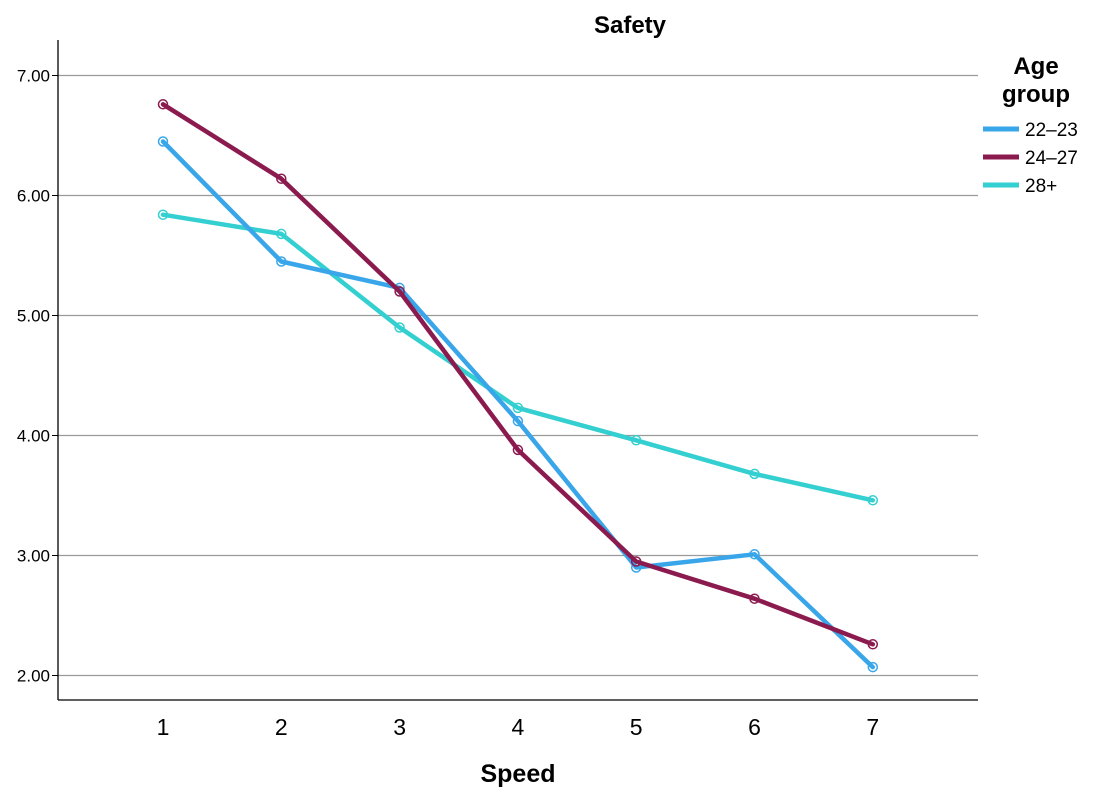  I want to click on legend: Age group 22–23 24–27 28+, so click(1030, 125).